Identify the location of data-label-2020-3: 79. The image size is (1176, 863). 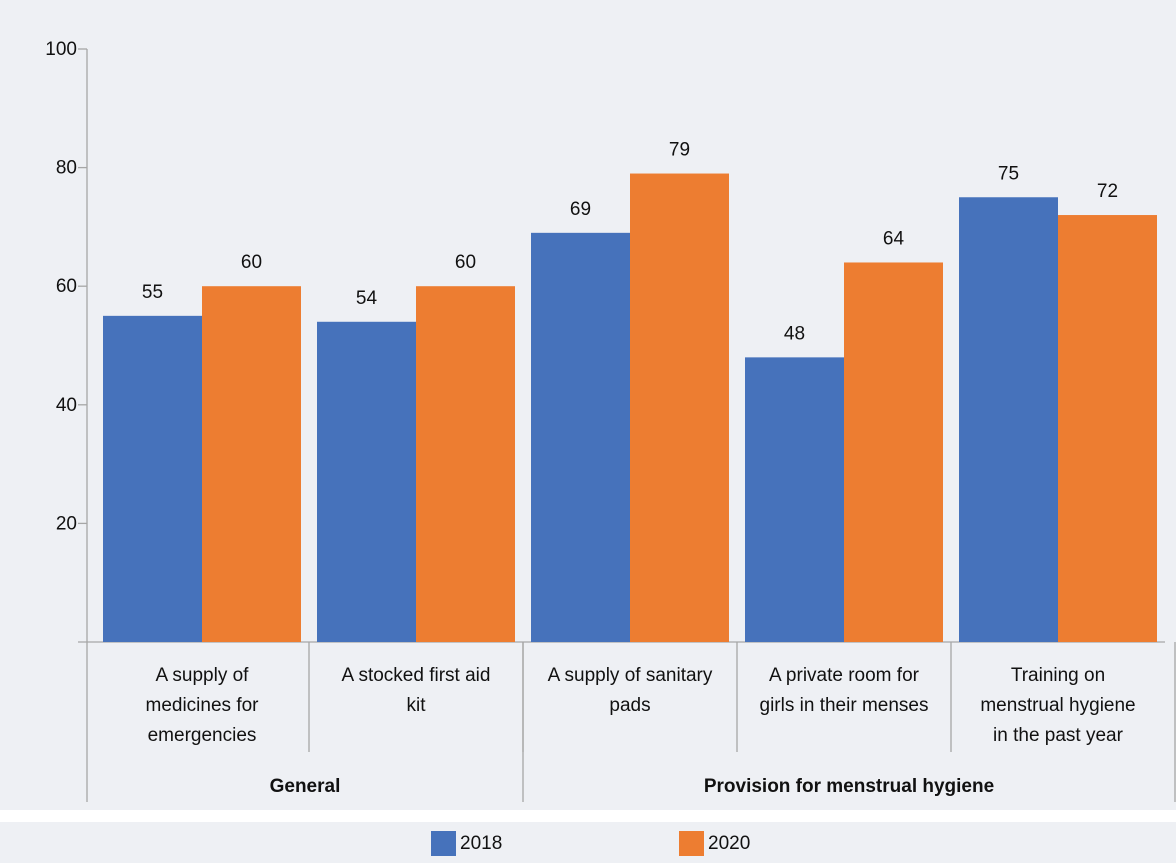
(679, 150).